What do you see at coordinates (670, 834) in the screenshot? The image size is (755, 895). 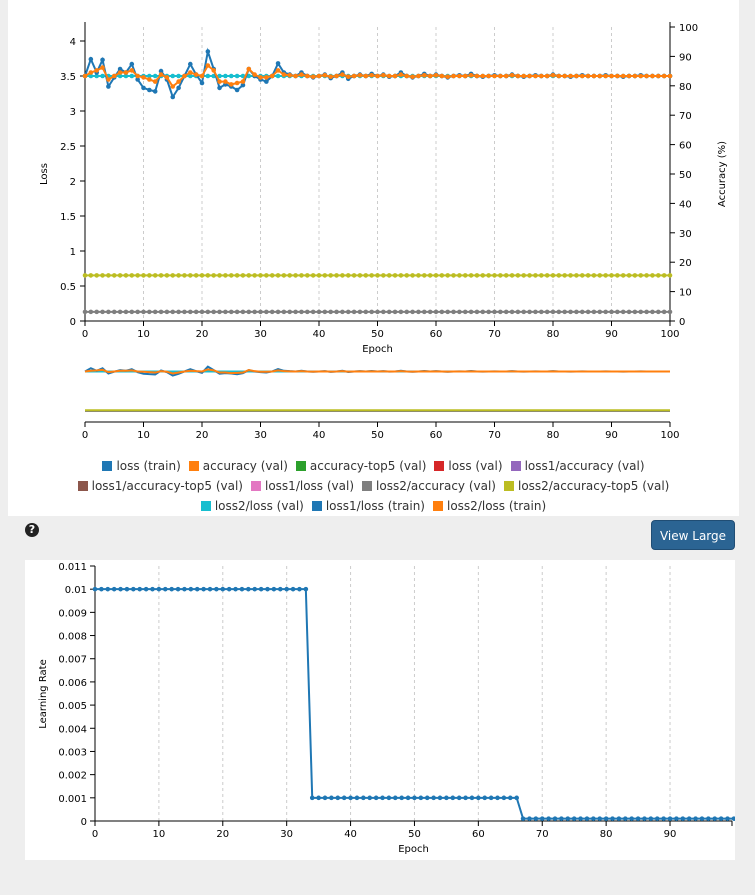 I see `x-tick-label: 90` at bounding box center [670, 834].